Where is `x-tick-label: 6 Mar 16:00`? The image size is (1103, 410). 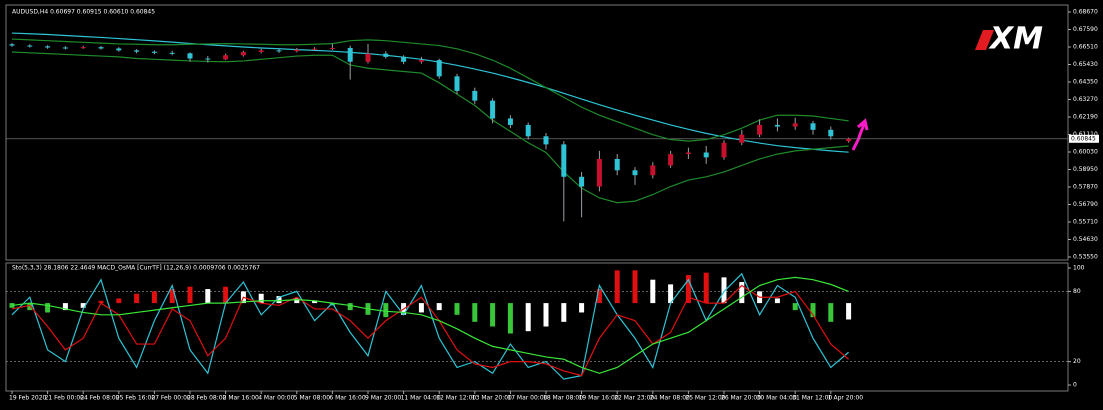 x-tick-label: 6 Mar 16:00 is located at coordinates (347, 398).